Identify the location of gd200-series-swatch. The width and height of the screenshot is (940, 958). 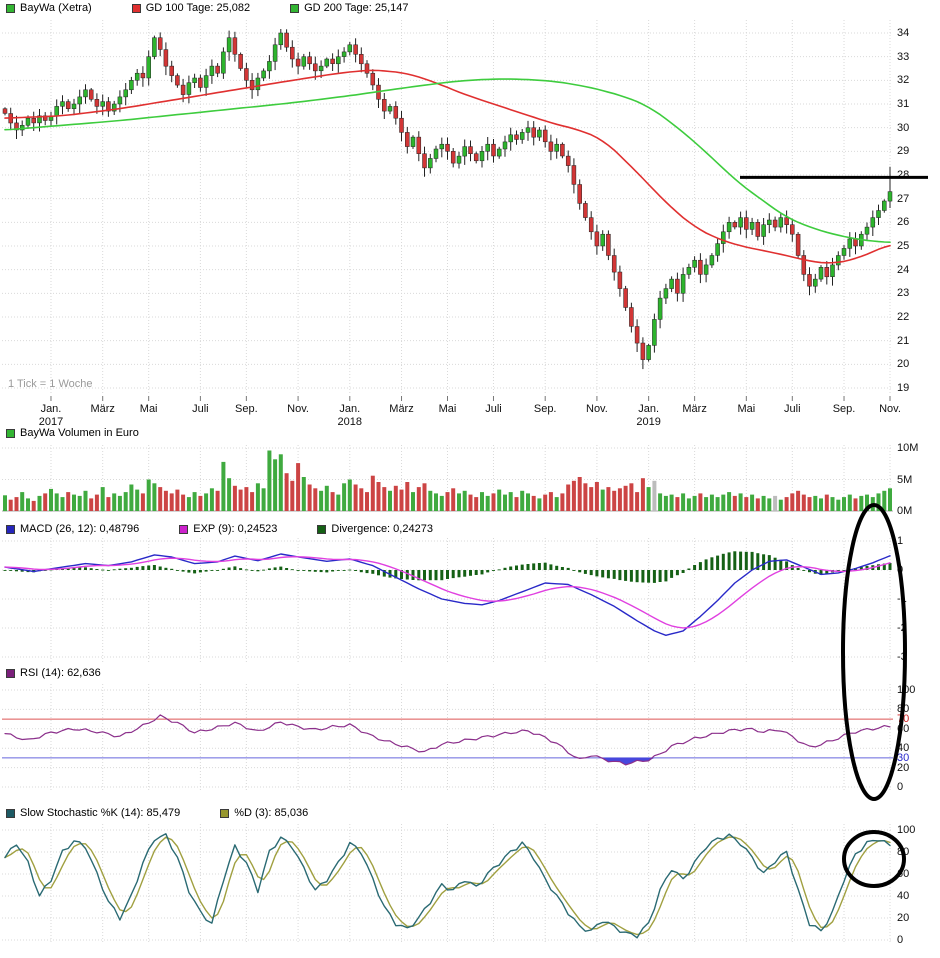
(295, 8).